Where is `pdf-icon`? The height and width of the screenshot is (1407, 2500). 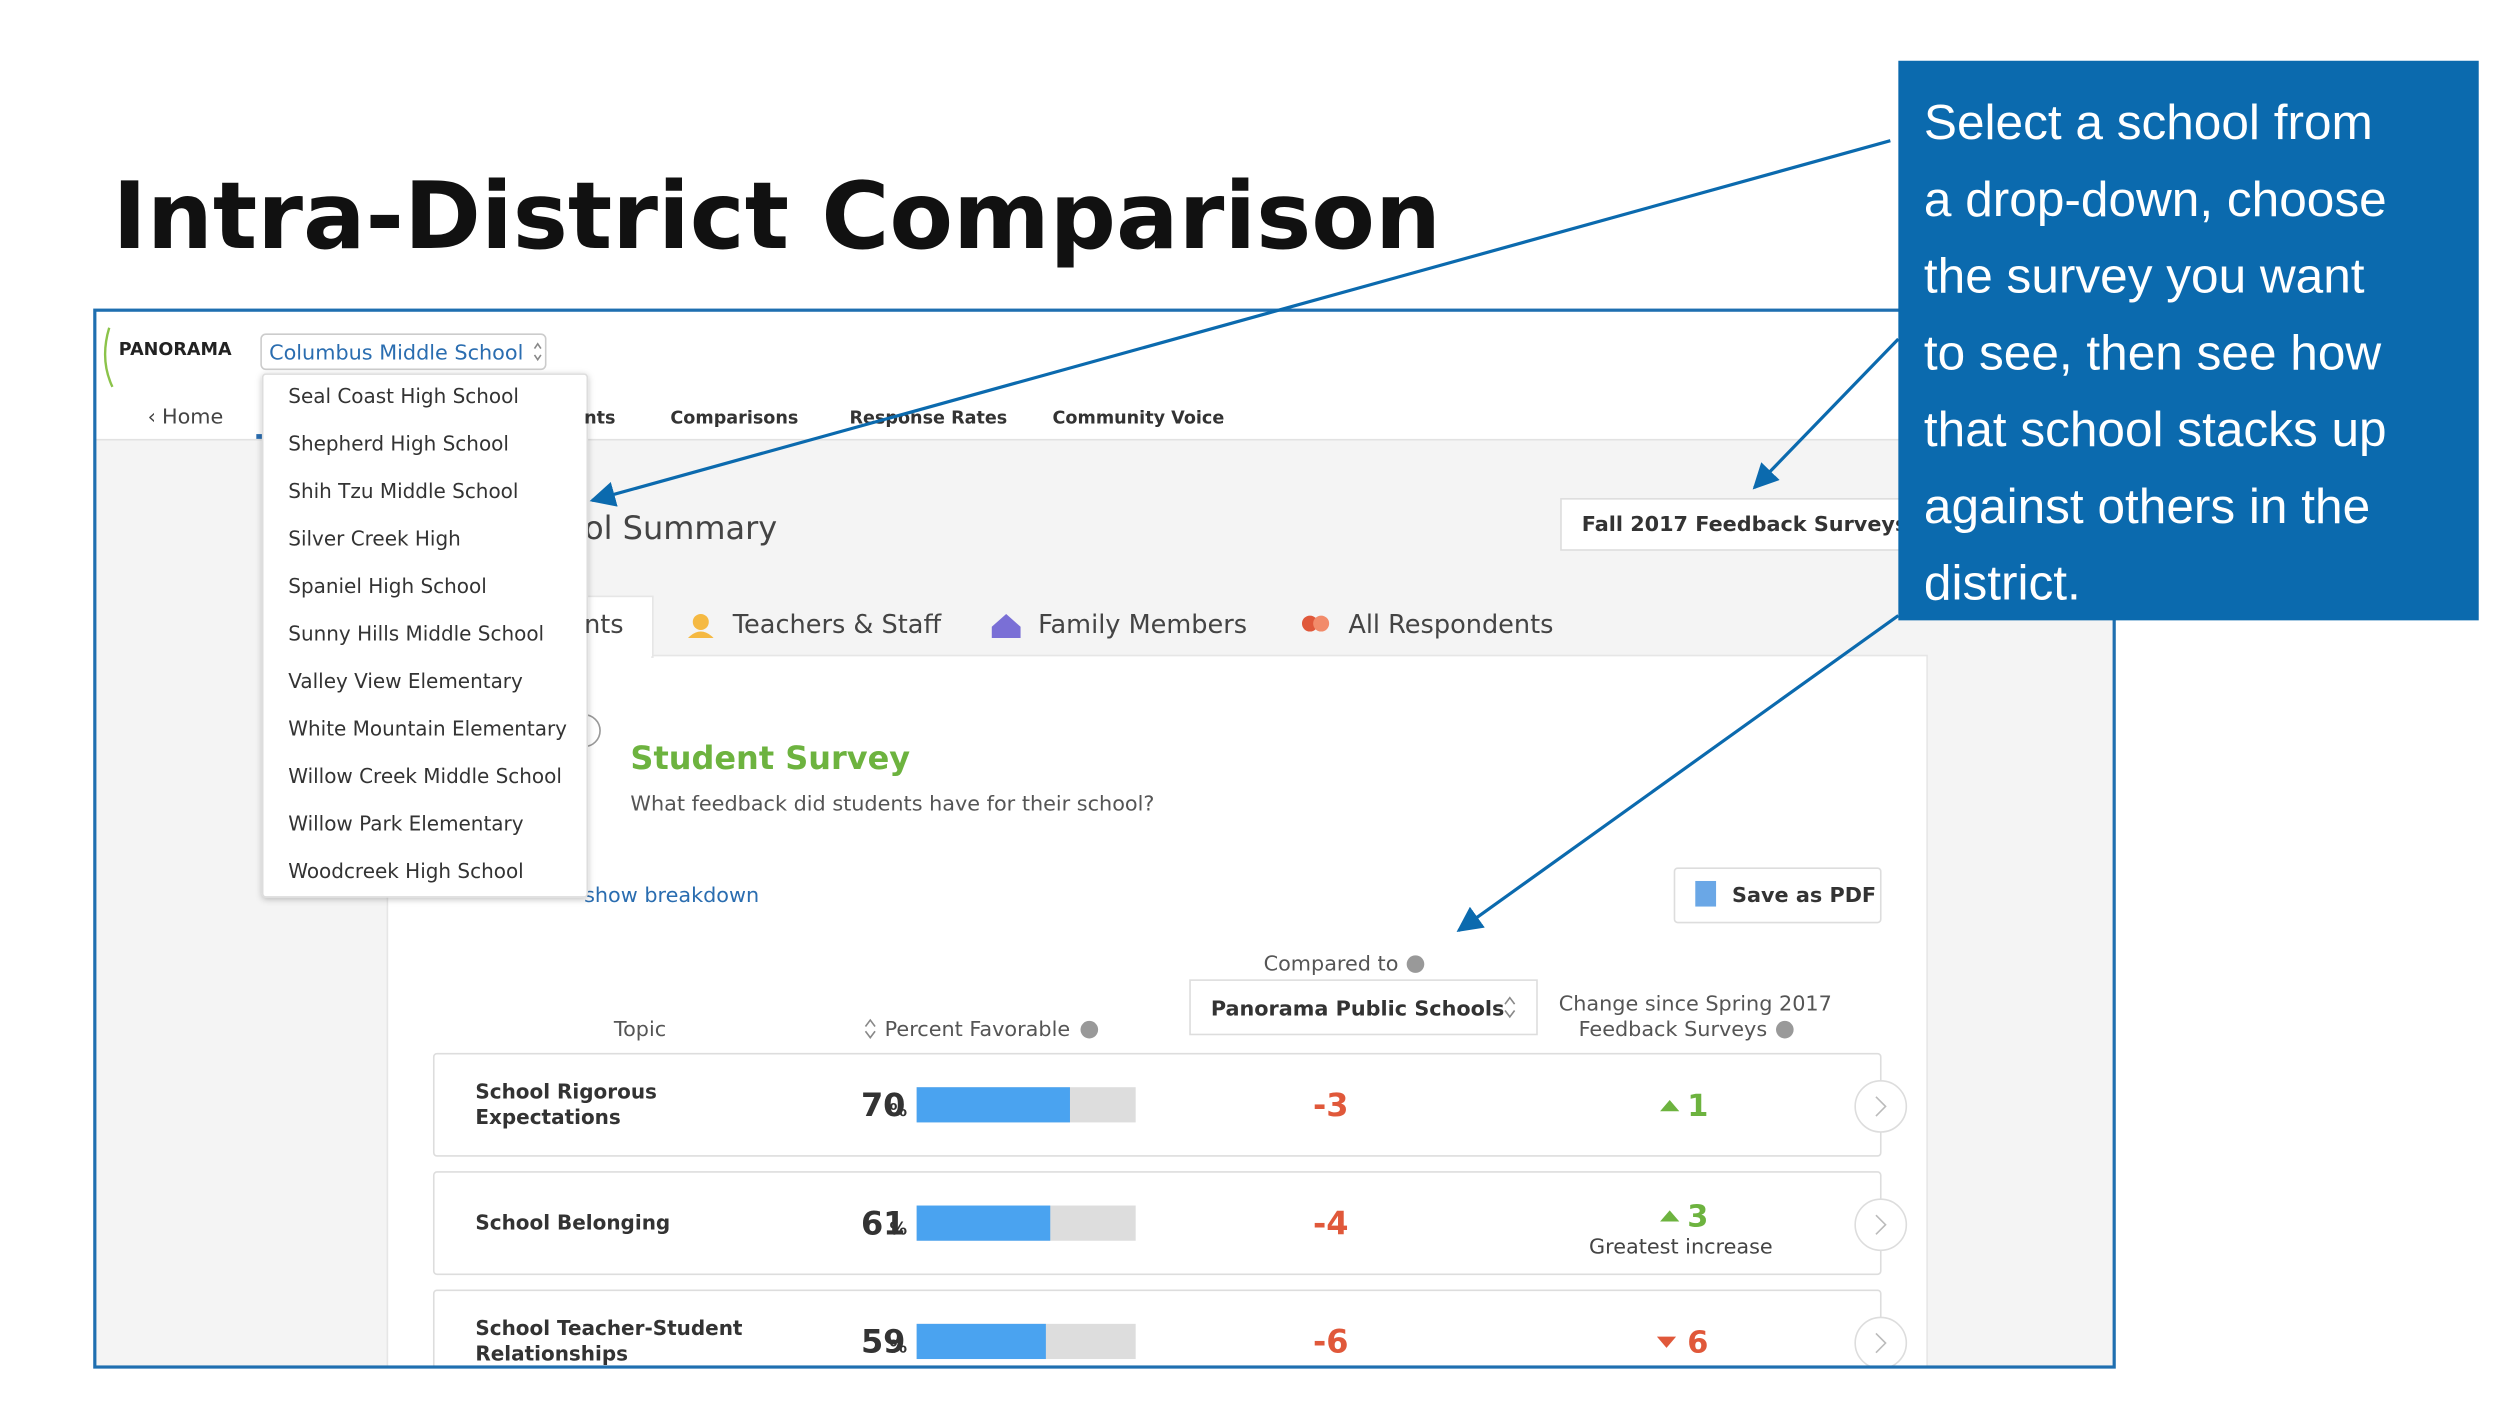 pdf-icon is located at coordinates (1706, 893).